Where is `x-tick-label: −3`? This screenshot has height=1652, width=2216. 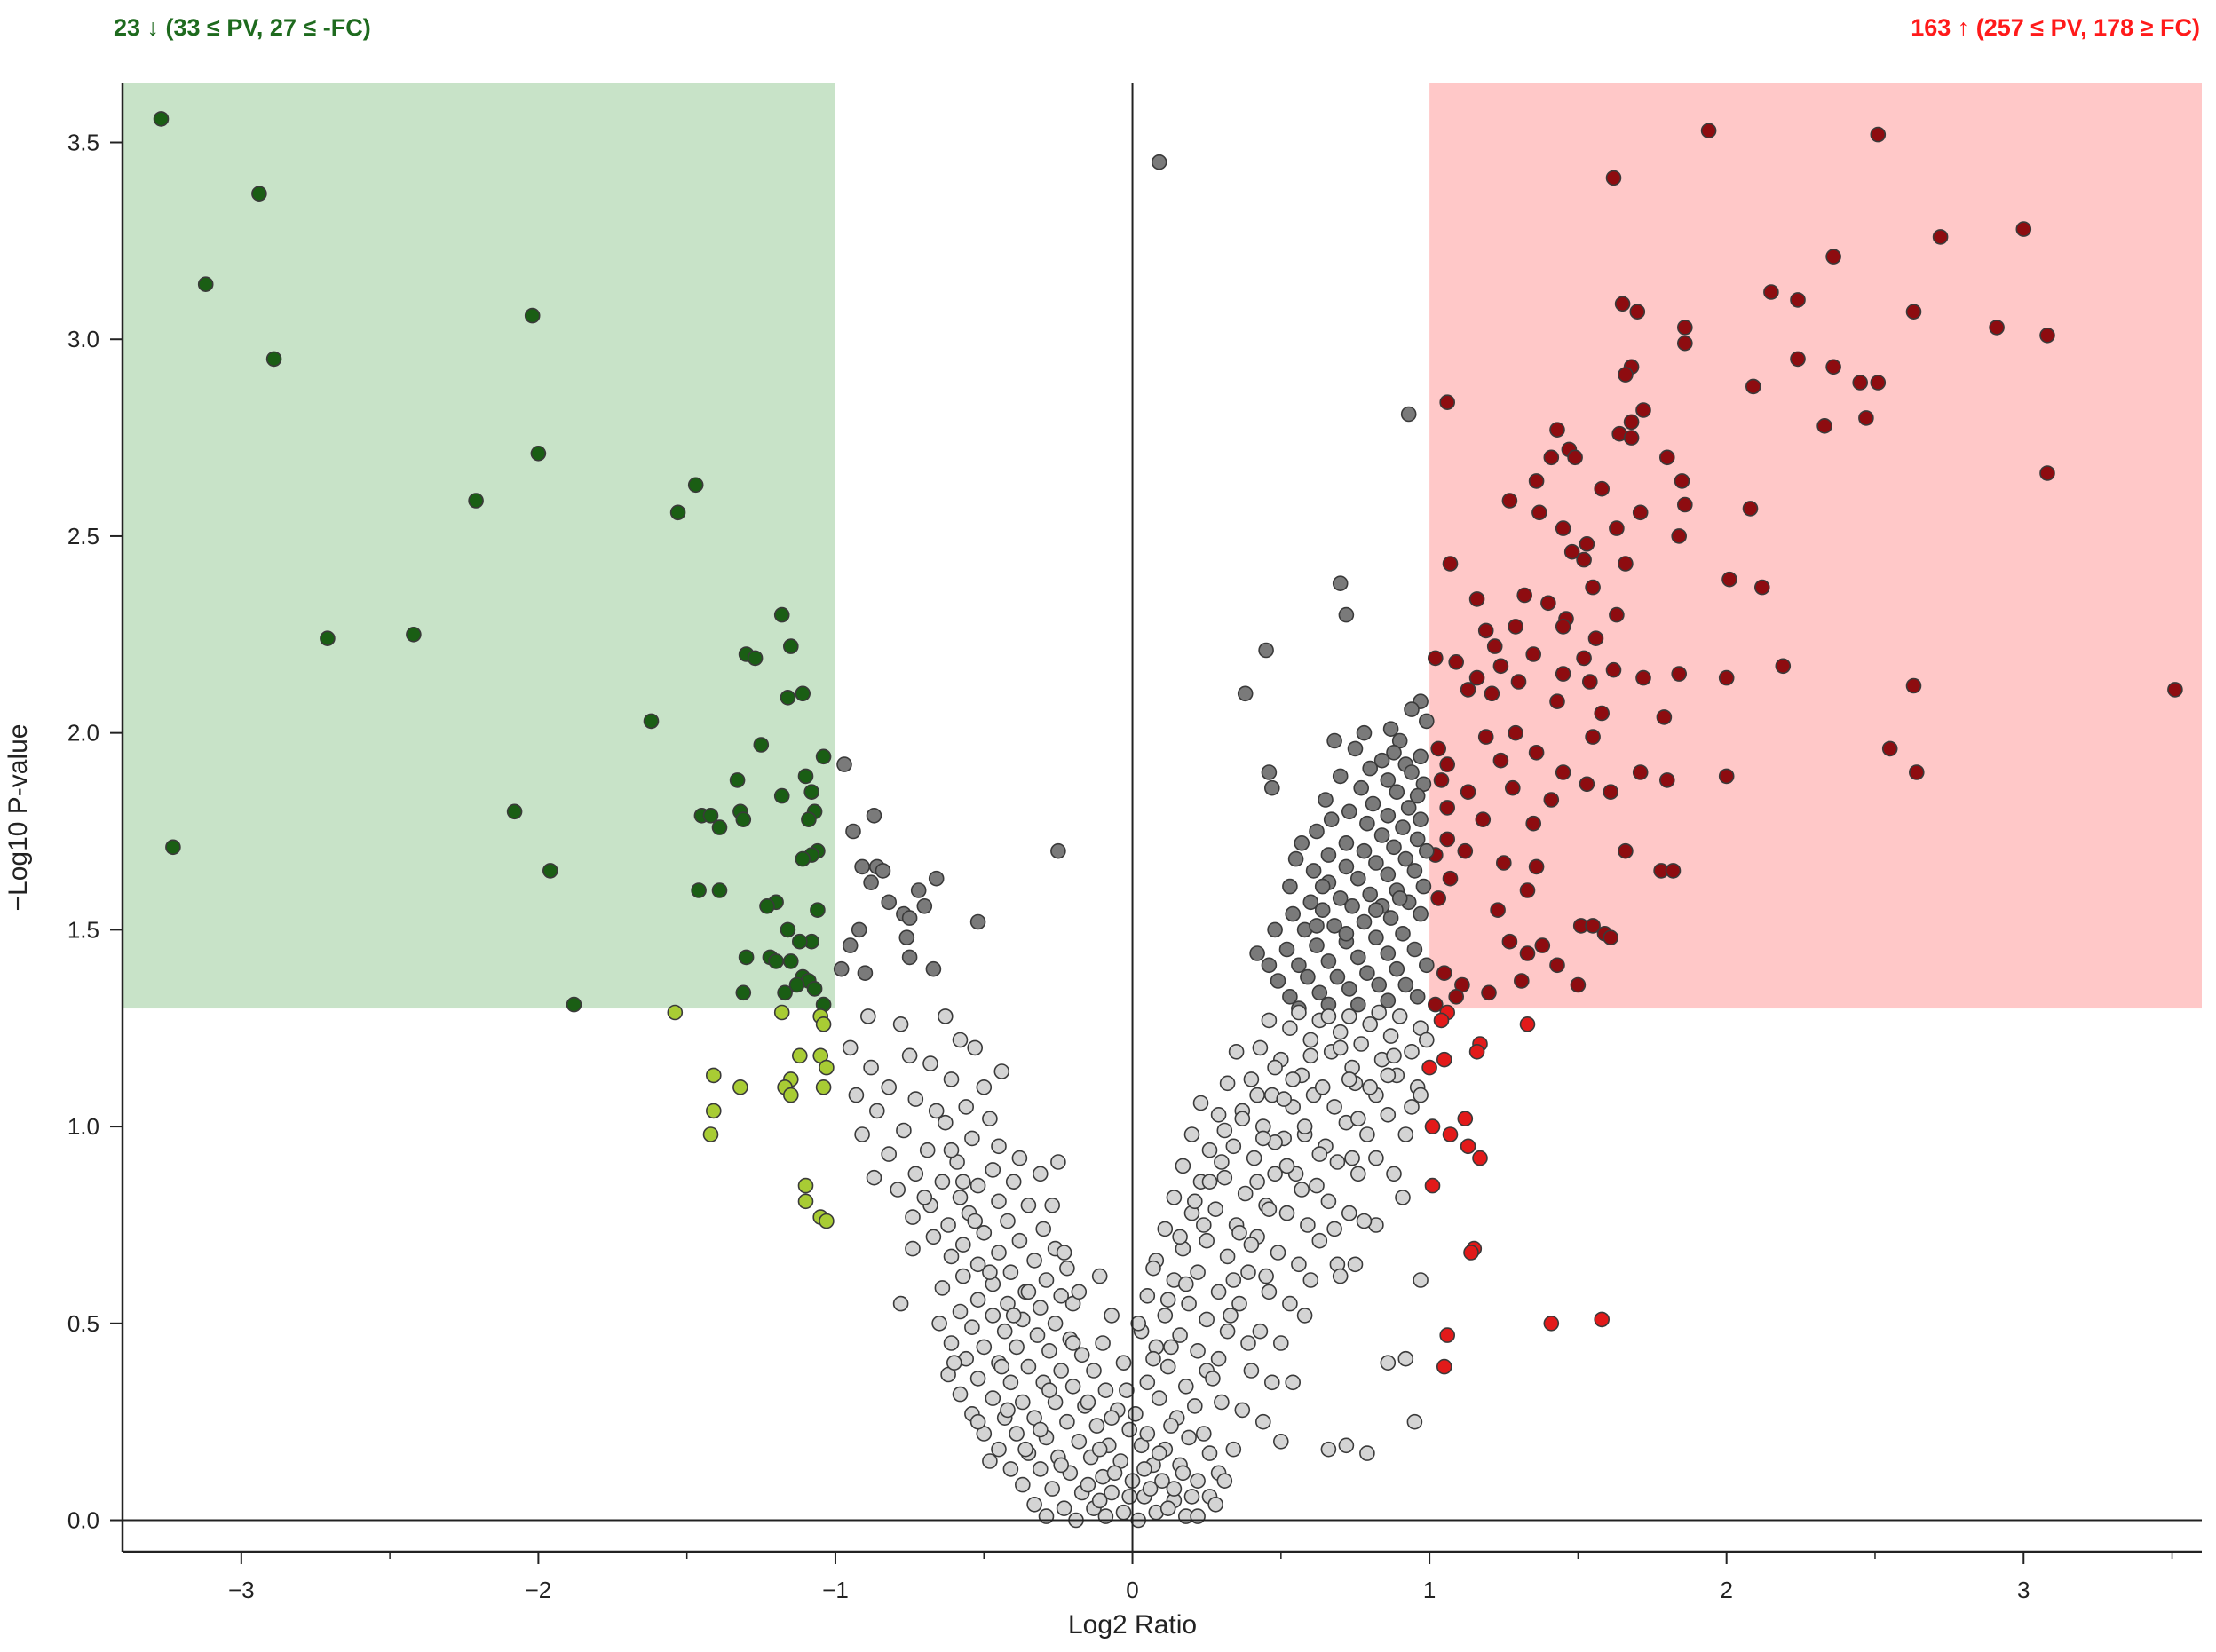
x-tick-label: −3 is located at coordinates (241, 1590).